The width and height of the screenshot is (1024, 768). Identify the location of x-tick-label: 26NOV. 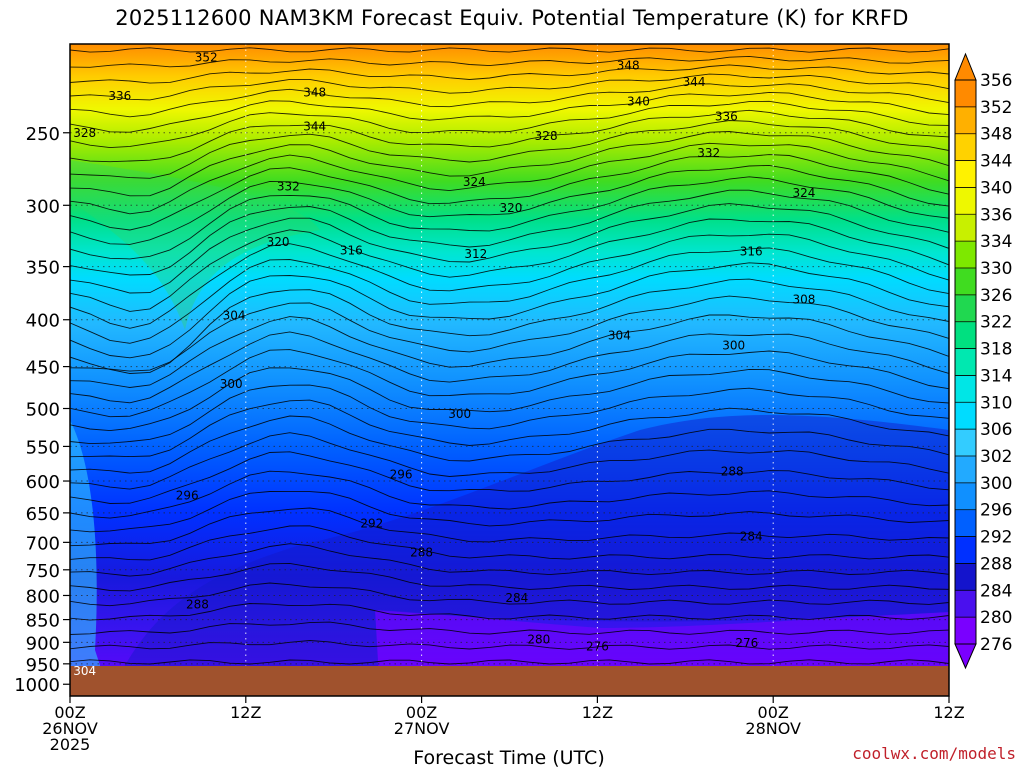
(70, 728).